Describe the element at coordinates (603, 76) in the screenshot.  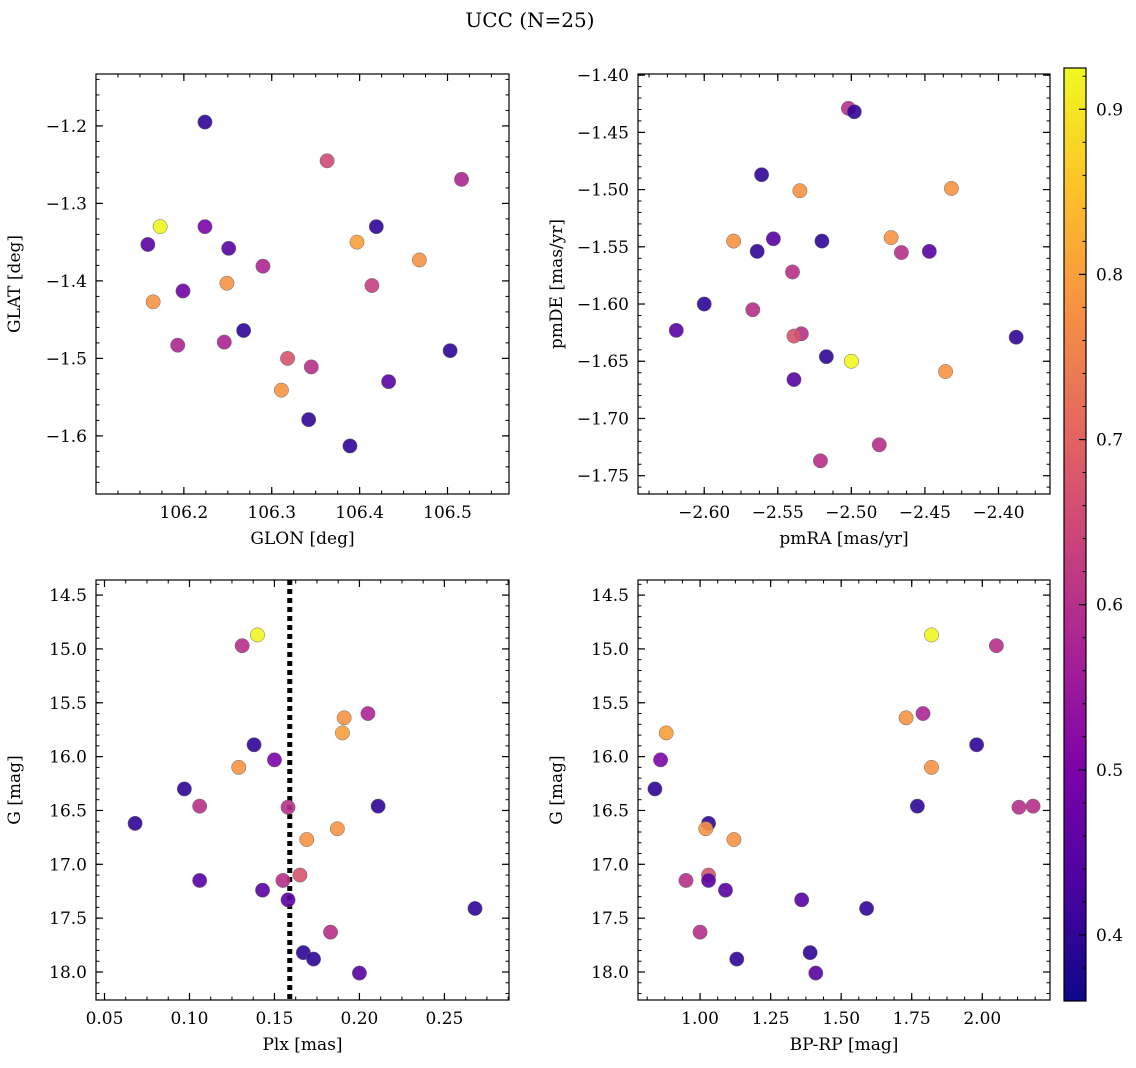
I see `y-tick-label: −1.40` at that location.